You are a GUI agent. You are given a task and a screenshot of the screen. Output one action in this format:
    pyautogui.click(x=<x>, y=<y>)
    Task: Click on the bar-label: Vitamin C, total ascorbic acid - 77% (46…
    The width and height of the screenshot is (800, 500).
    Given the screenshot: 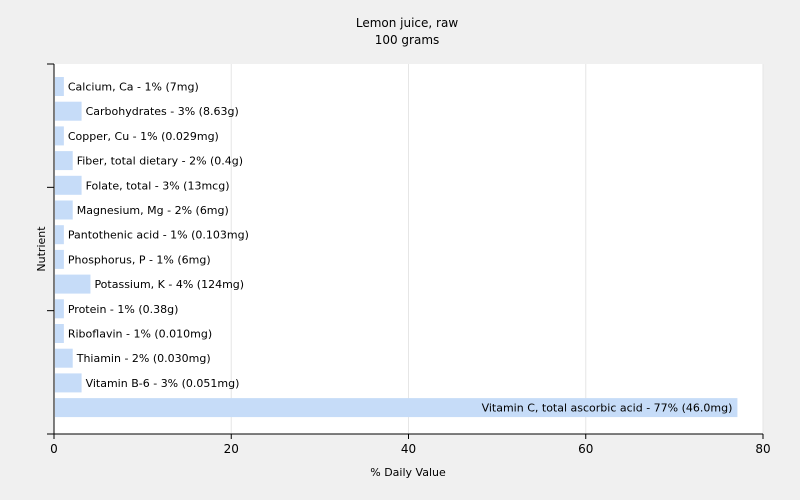 What is the action you would take?
    pyautogui.click(x=607, y=408)
    